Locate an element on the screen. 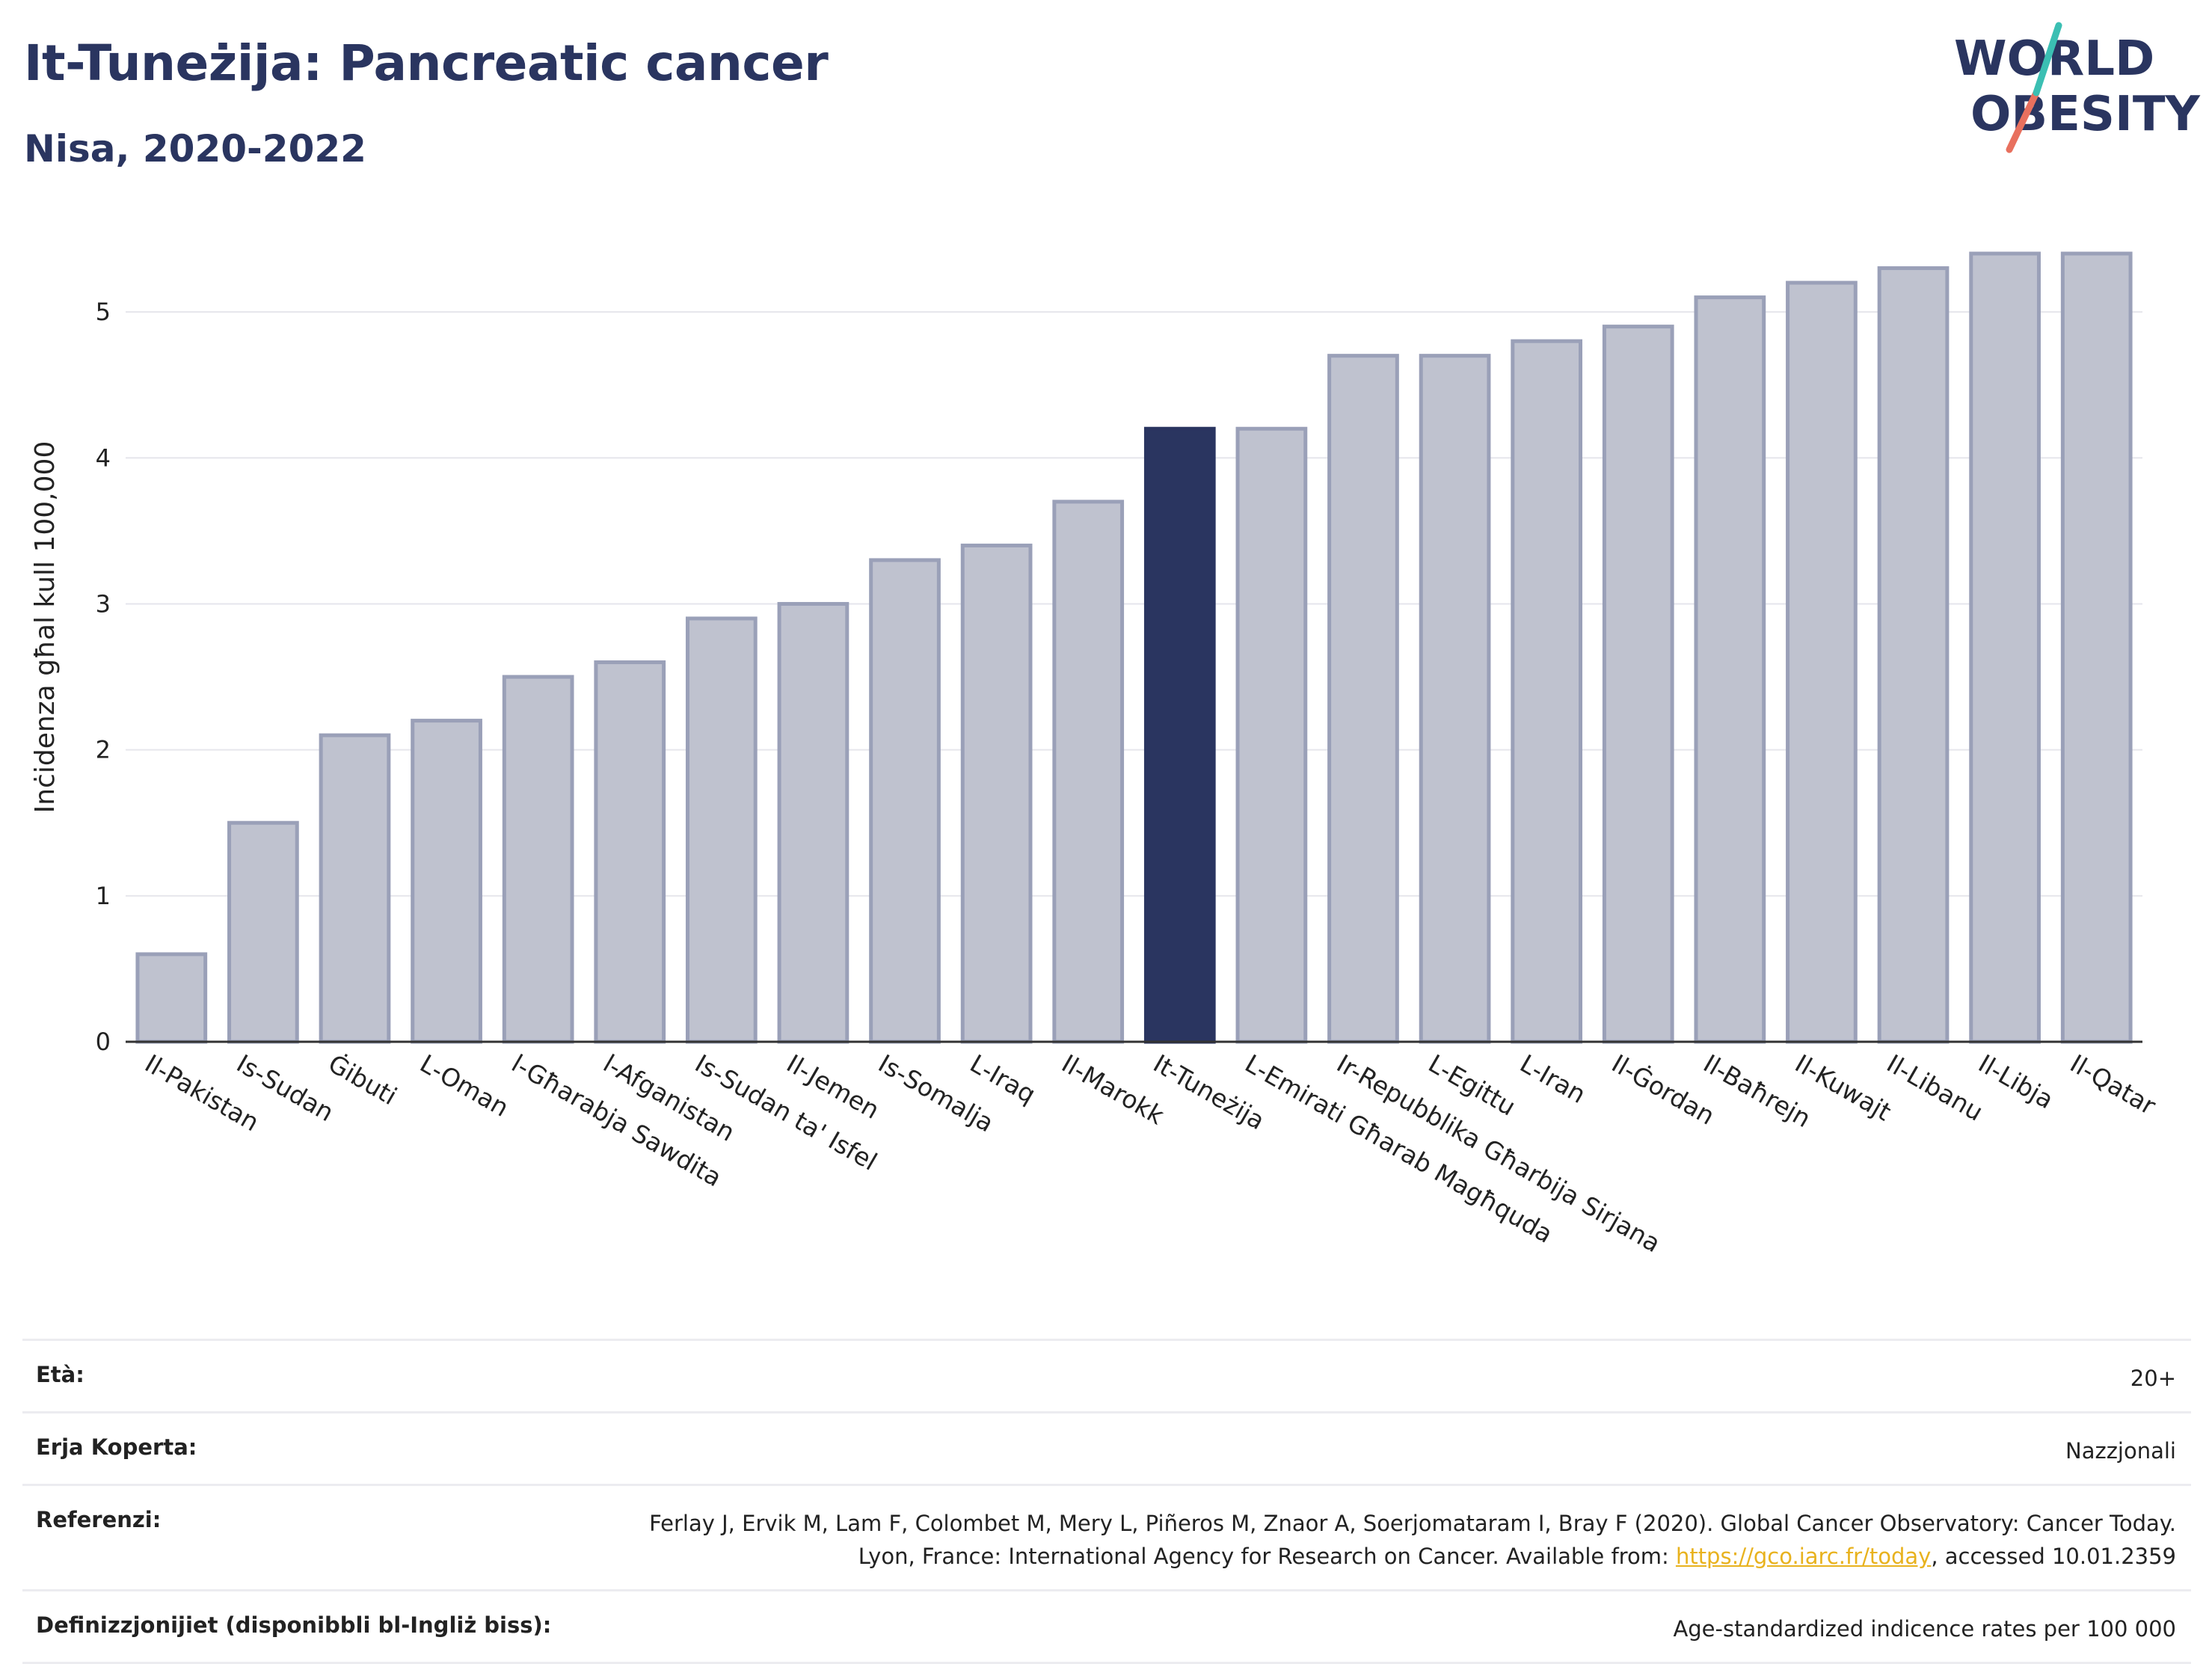 The image size is (2212, 1664). area-value: Nazzjonali is located at coordinates (2120, 1451).